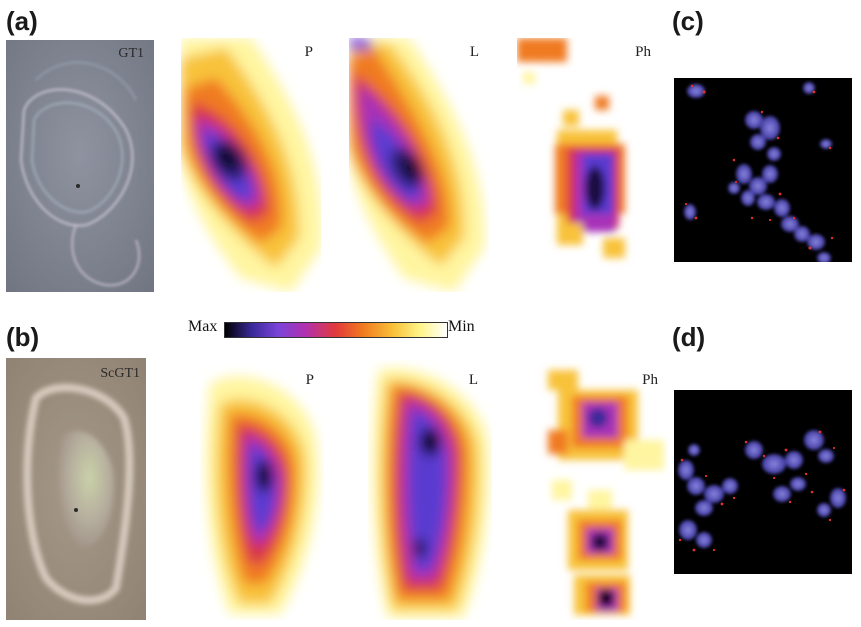  I want to click on map-a-l-label: L, so click(474, 52).